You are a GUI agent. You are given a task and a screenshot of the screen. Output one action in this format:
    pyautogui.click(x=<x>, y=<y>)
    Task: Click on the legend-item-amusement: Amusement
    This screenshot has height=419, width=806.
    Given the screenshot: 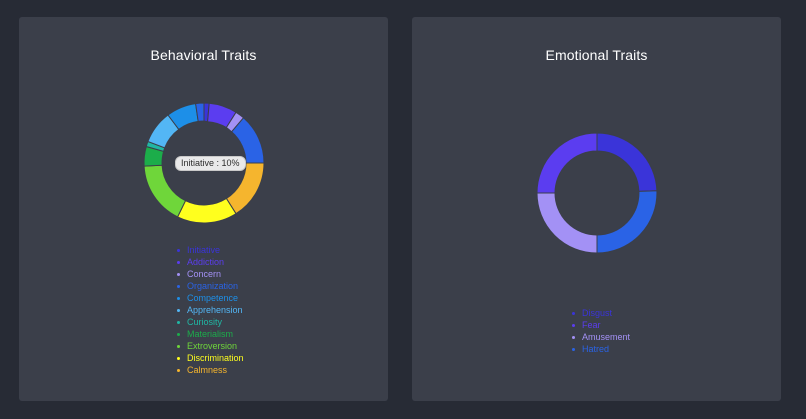 What is the action you would take?
    pyautogui.click(x=600, y=337)
    